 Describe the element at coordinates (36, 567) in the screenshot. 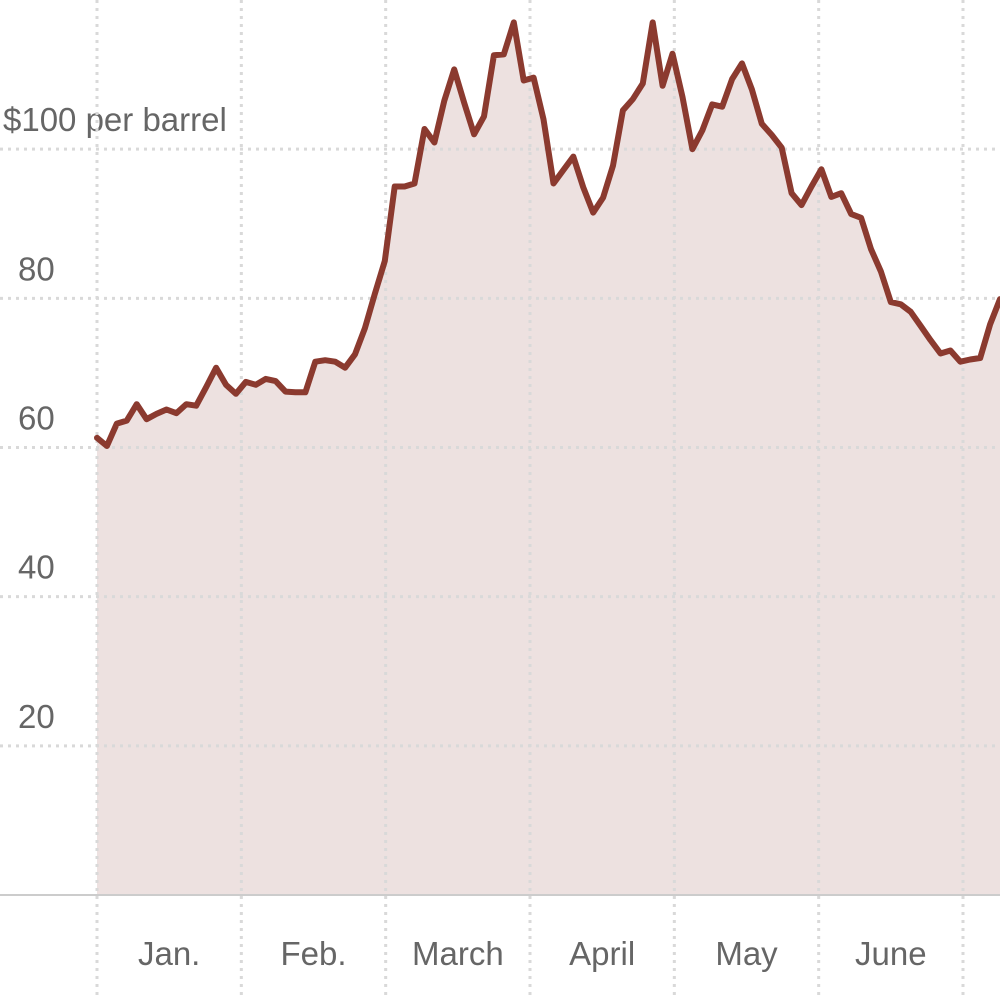

I see `y-tick-label: 40` at that location.